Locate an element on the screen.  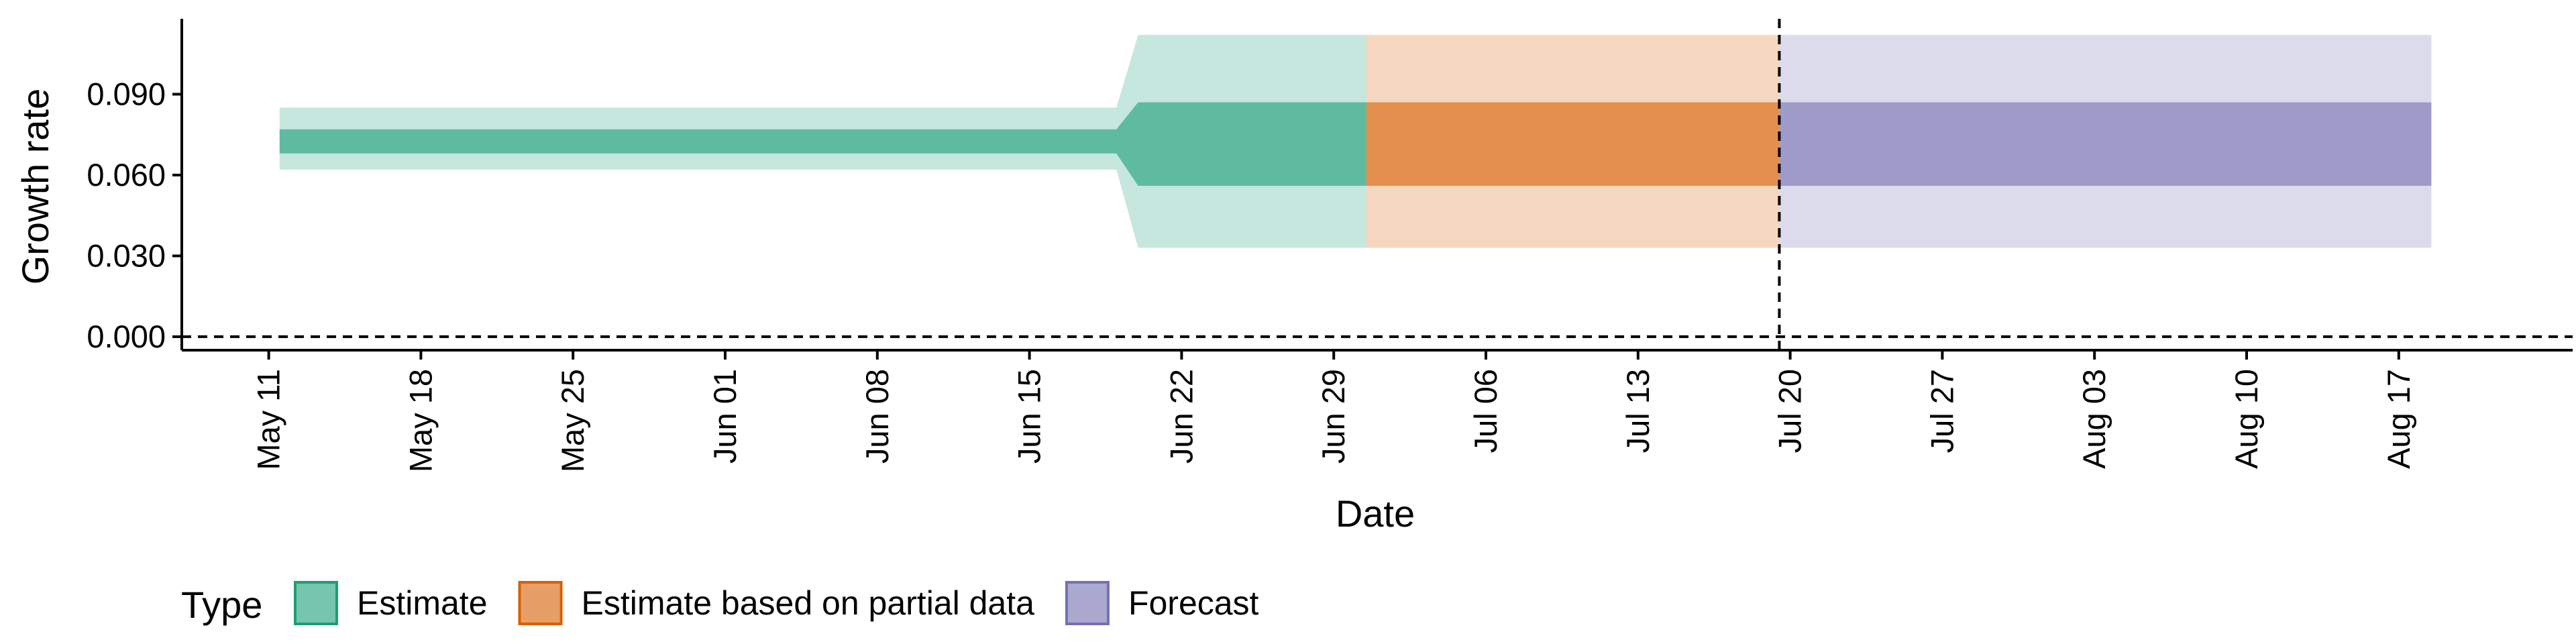
x-tick-label: Jul 27 is located at coordinates (1942, 411).